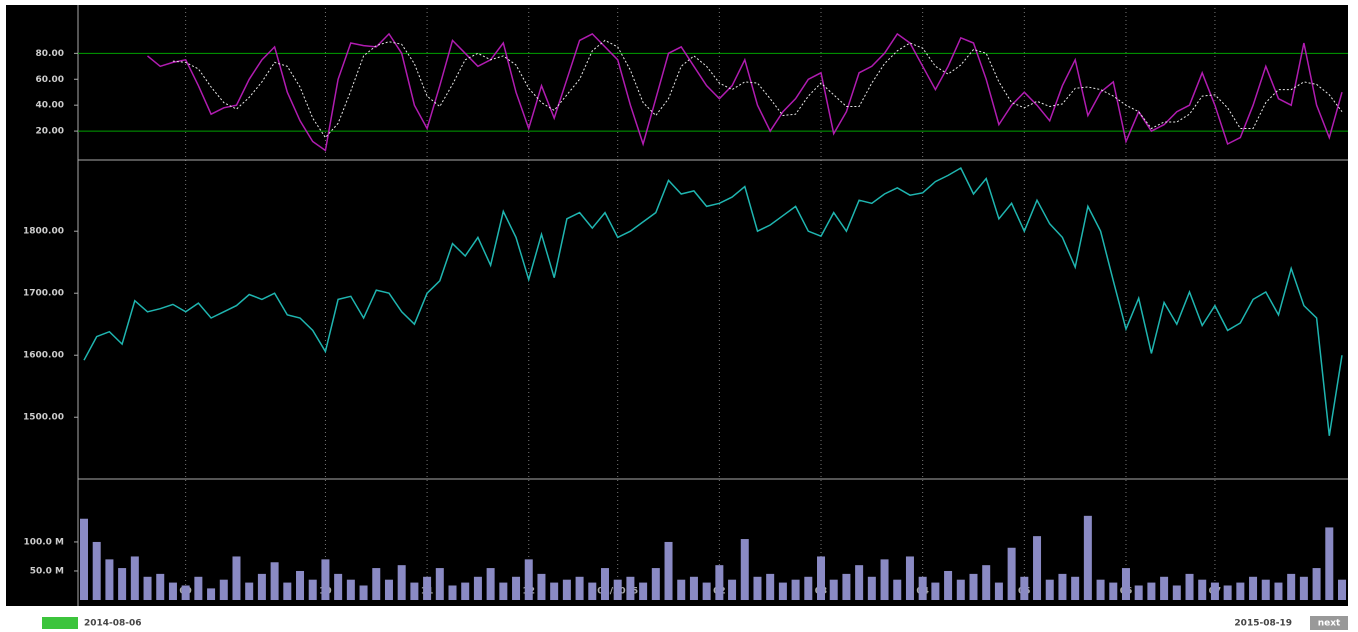  Describe the element at coordinates (43, 356) in the screenshot. I see `y-tick-label: 1600.00` at that location.